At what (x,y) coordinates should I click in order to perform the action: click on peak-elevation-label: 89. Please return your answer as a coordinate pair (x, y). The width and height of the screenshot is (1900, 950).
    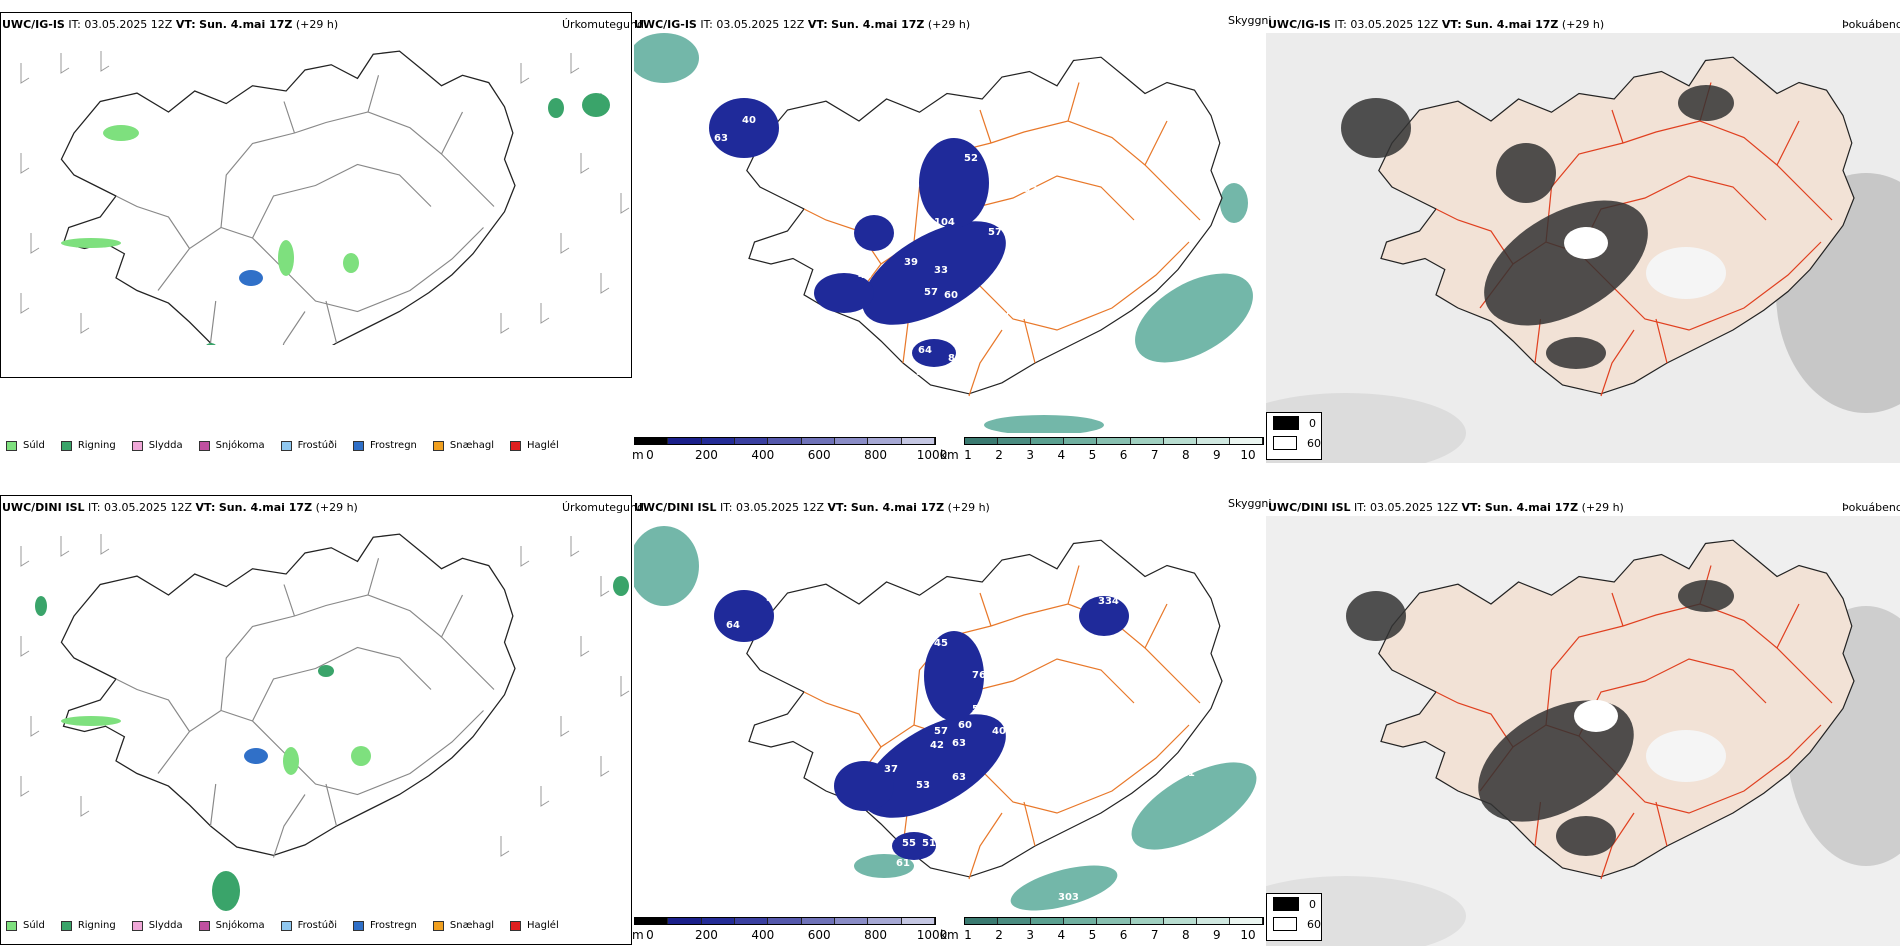
    Looking at the image, I should click on (907, 205).